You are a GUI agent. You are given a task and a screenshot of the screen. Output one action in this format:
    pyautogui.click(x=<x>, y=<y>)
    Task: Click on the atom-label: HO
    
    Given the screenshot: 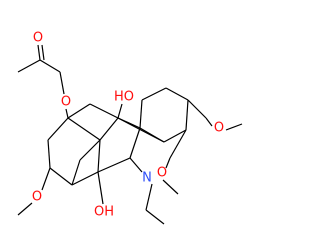 What is the action you would take?
    pyautogui.click(x=124, y=97)
    